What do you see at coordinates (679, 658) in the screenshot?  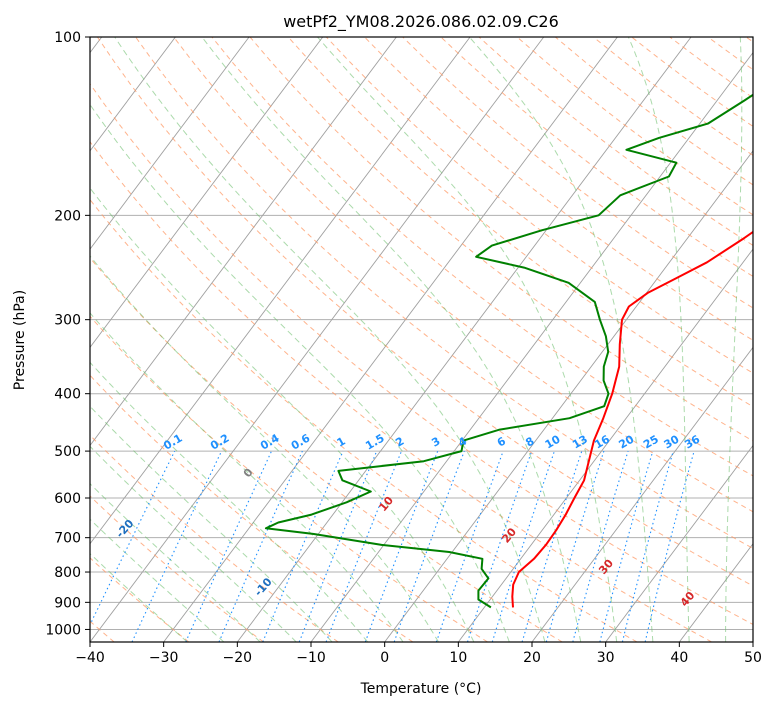 I see `x-tick-label: 40` at bounding box center [679, 658].